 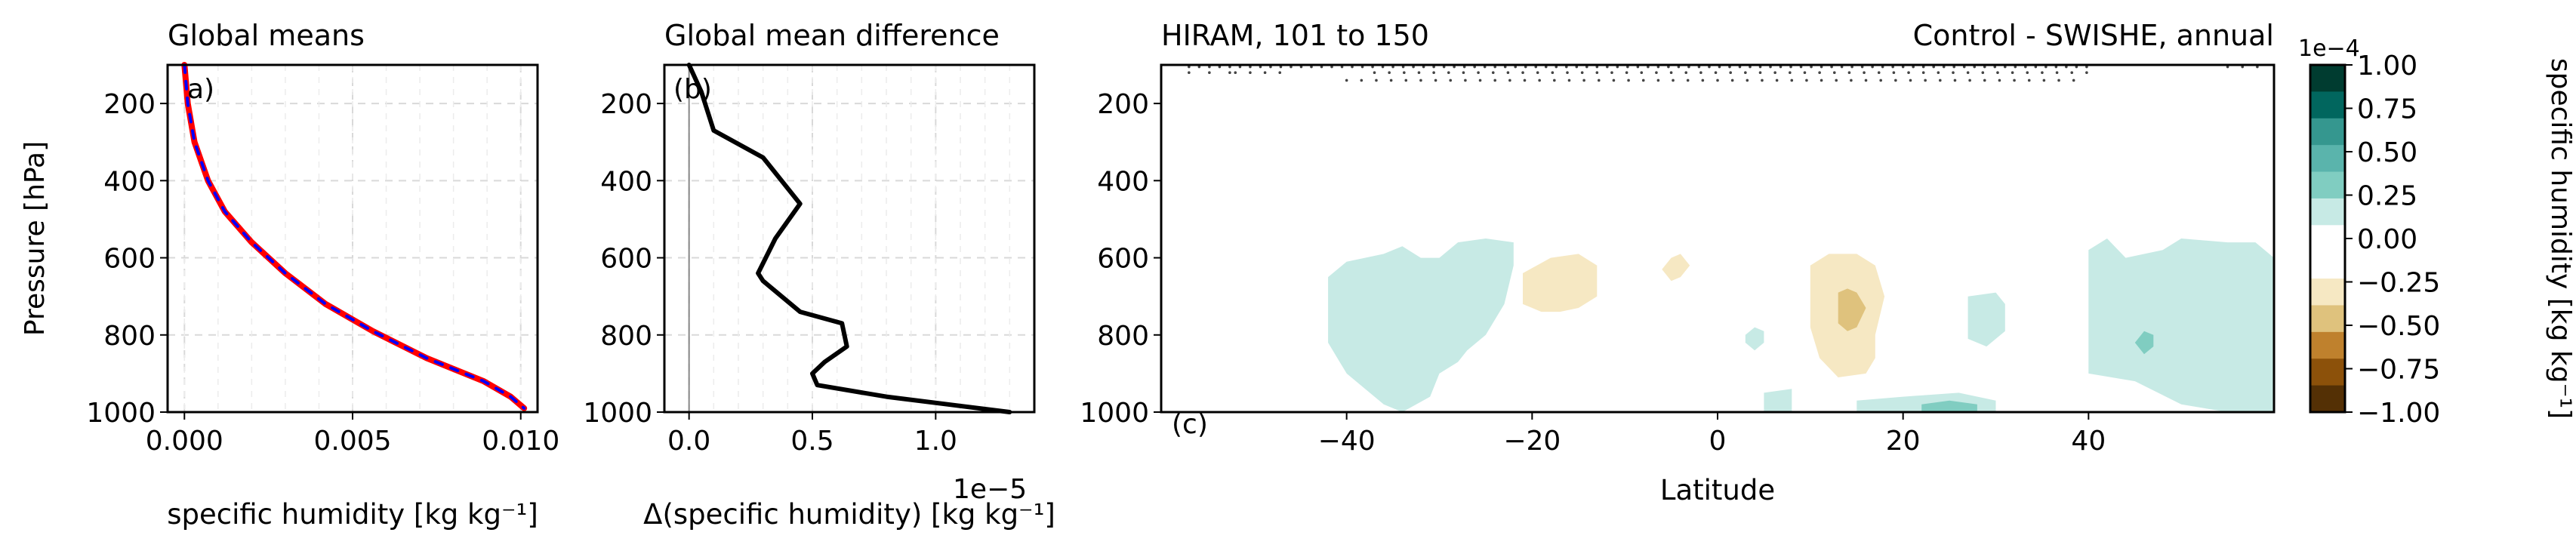 I want to click on panel-c-xlabel: Latitude, so click(x=1717, y=490).